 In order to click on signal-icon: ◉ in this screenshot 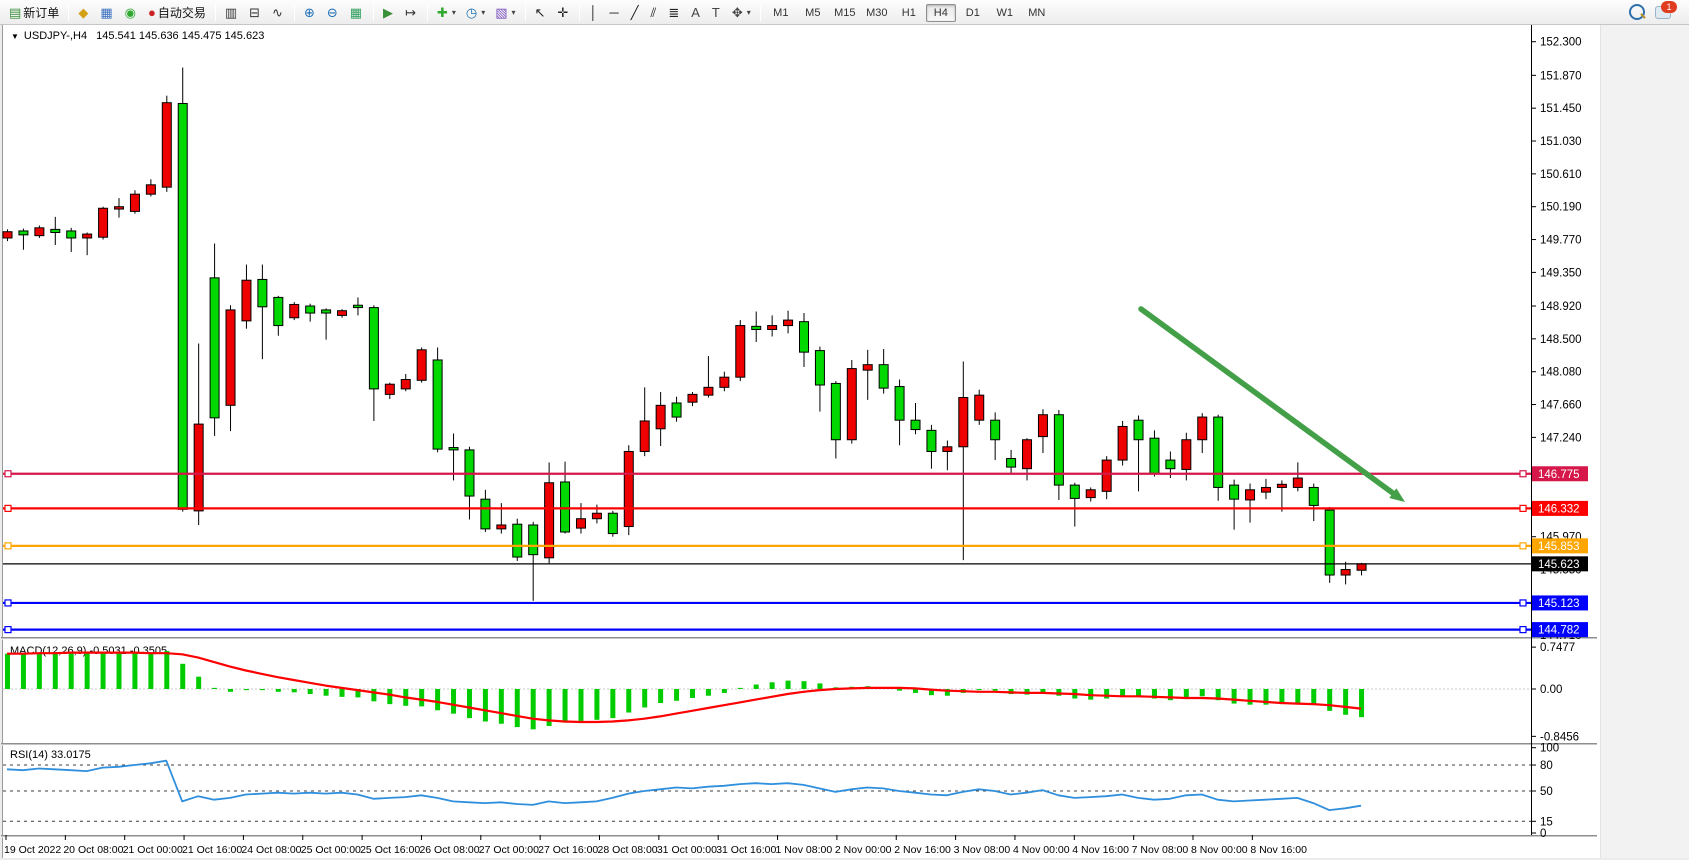, I will do `click(131, 12)`.